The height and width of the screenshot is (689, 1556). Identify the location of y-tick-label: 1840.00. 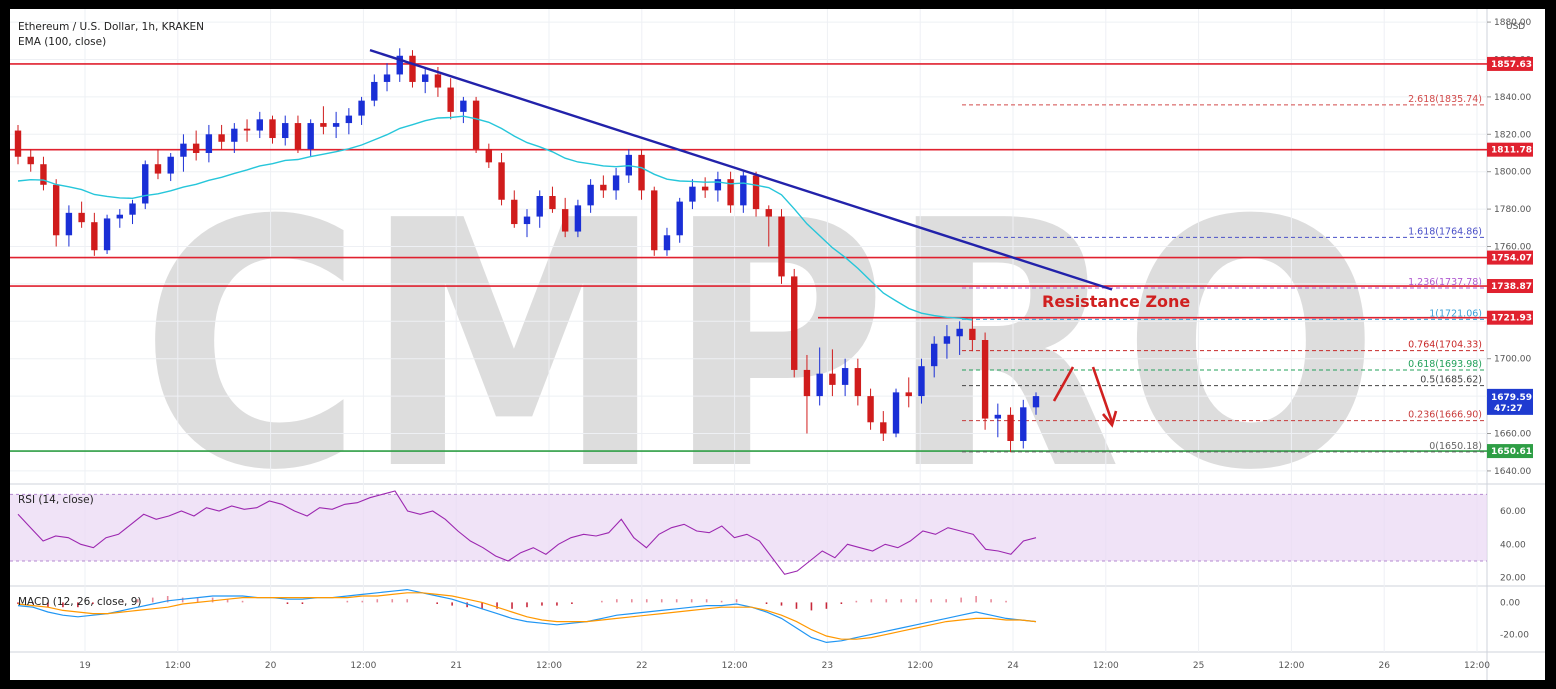
(1512, 98).